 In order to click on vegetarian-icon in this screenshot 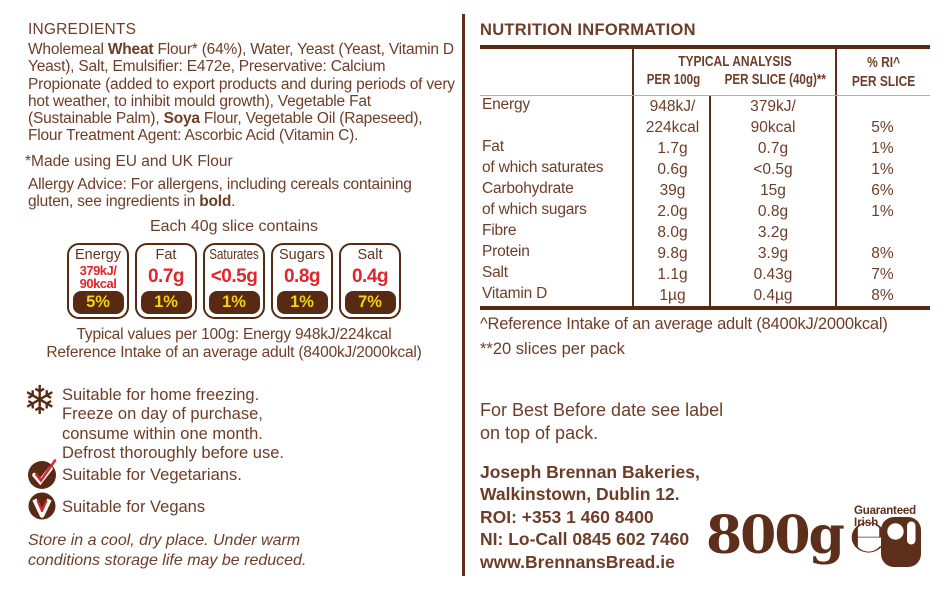, I will do `click(43, 474)`.